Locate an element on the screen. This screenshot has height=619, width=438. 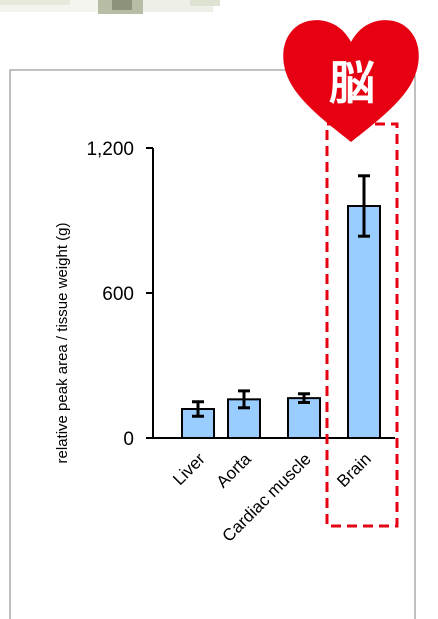
y-tick-label: 0 is located at coordinates (128, 439).